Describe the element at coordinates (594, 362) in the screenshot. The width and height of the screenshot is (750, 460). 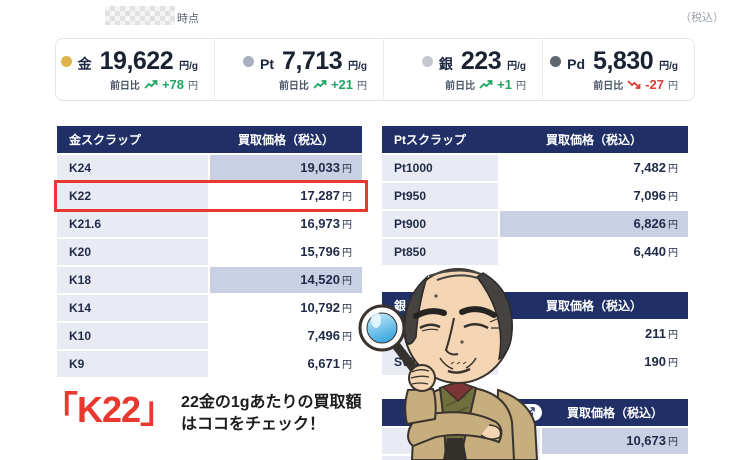
I see `row-value: 190 円` at that location.